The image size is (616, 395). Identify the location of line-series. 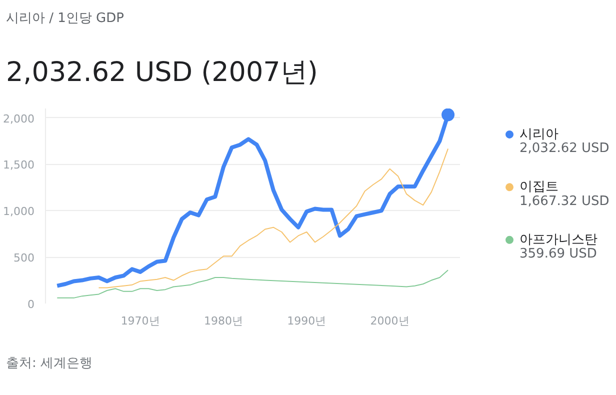
(252, 284).